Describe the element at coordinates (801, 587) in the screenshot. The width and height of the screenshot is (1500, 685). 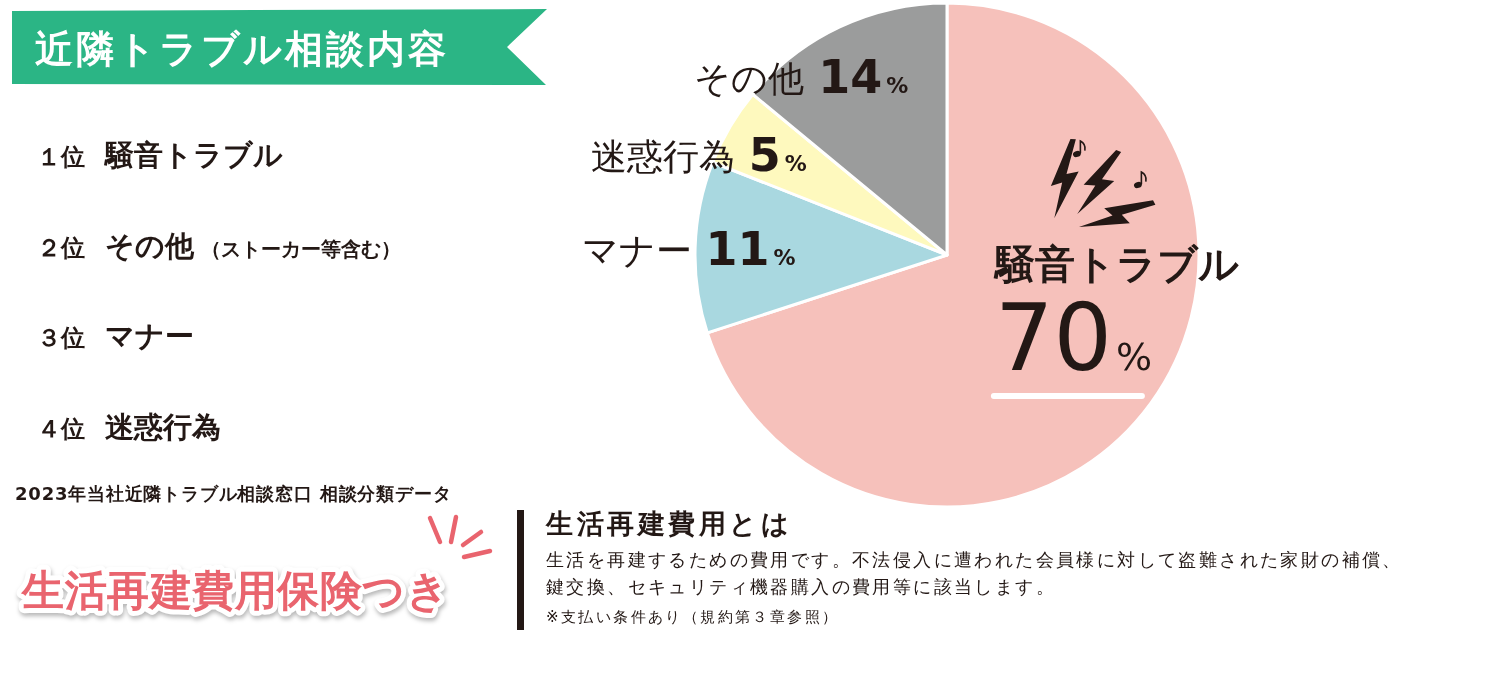
I see `annotation: 鍵交換、セキュリティ機器購入の費用等に該当します。` at that location.